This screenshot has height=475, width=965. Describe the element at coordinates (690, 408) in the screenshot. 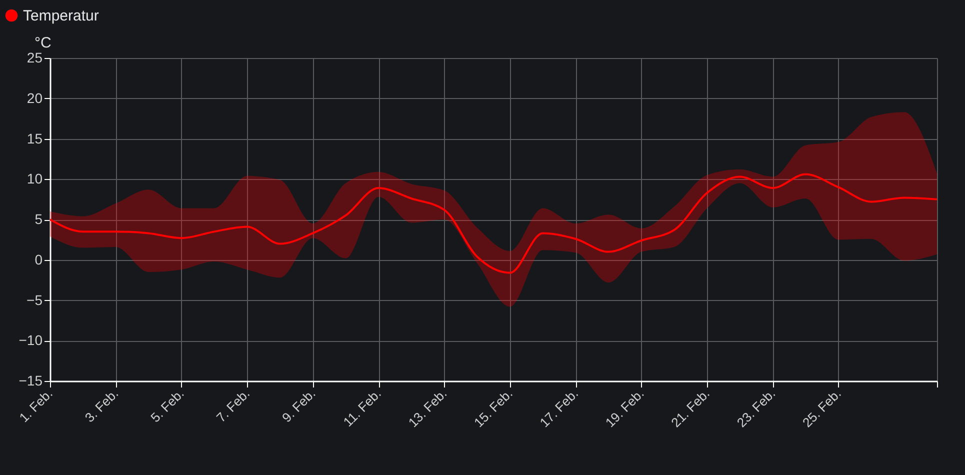

I see `x-tick-label: 21. Feb.` at that location.